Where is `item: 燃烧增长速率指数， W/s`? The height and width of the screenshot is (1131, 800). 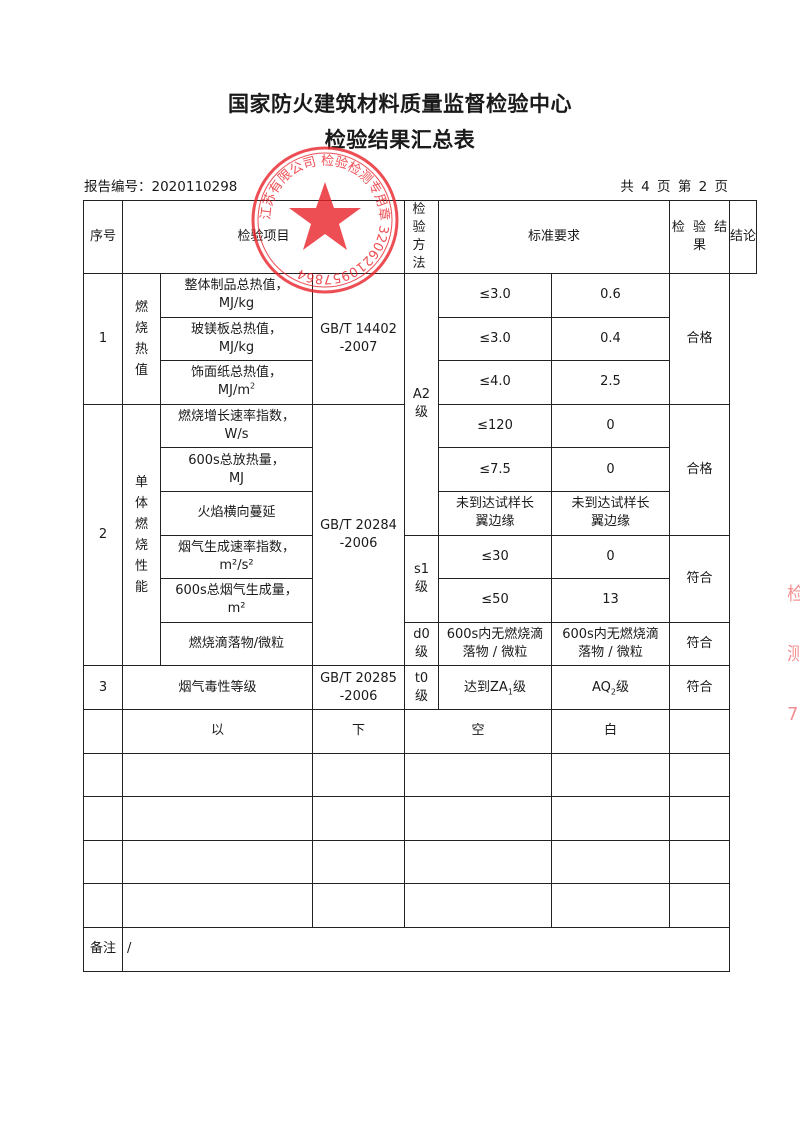 item: 燃烧增长速率指数， W/s is located at coordinates (236, 426).